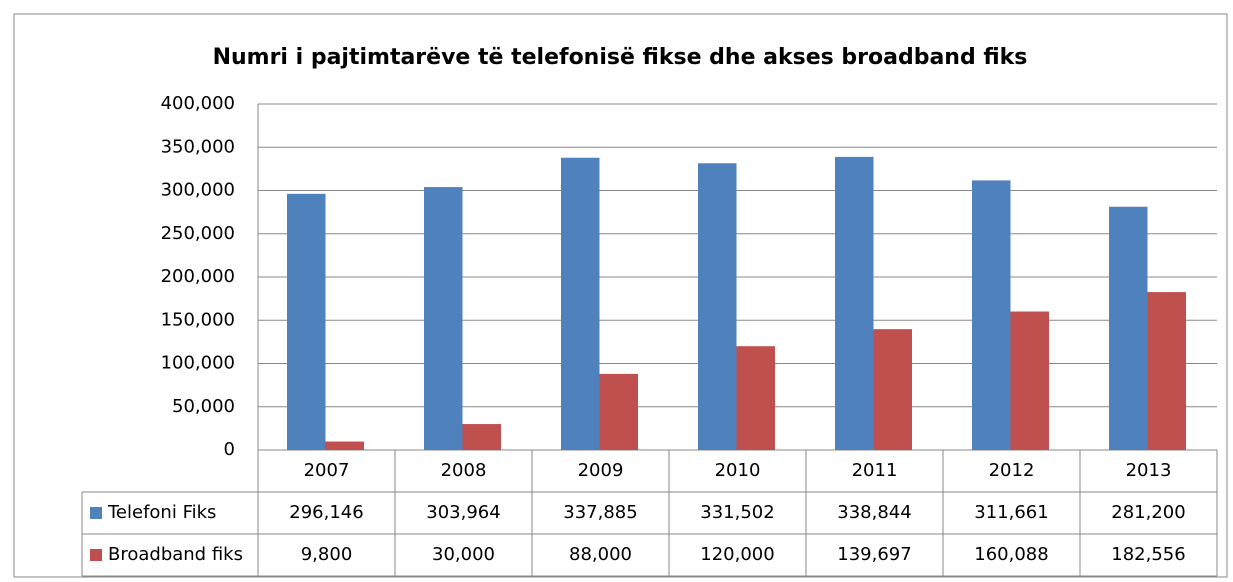 Image resolution: width=1233 pixels, height=582 pixels. What do you see at coordinates (464, 470) in the screenshot?
I see `x-tick-label: 2008` at bounding box center [464, 470].